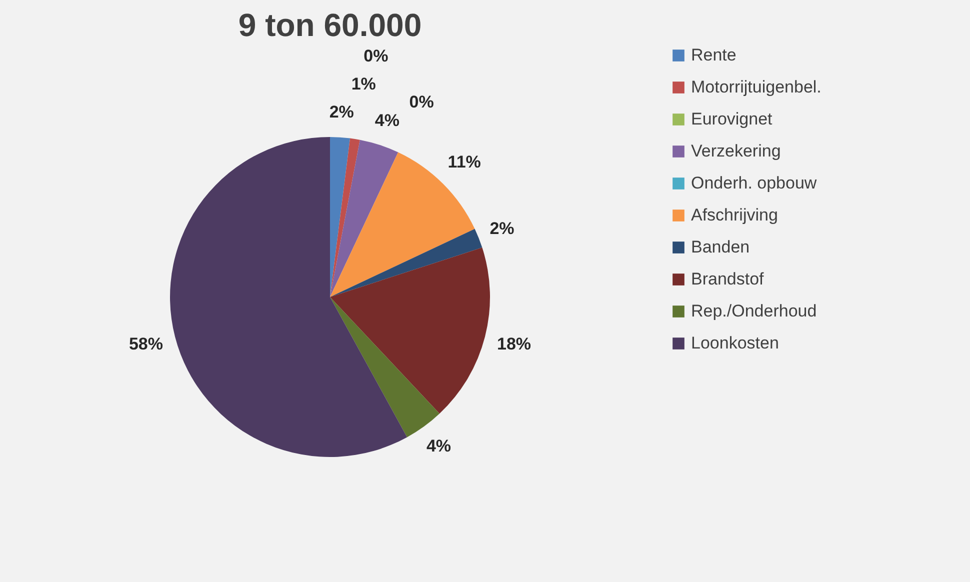  What do you see at coordinates (734, 215) in the screenshot?
I see `legend-label: Afschrijving` at bounding box center [734, 215].